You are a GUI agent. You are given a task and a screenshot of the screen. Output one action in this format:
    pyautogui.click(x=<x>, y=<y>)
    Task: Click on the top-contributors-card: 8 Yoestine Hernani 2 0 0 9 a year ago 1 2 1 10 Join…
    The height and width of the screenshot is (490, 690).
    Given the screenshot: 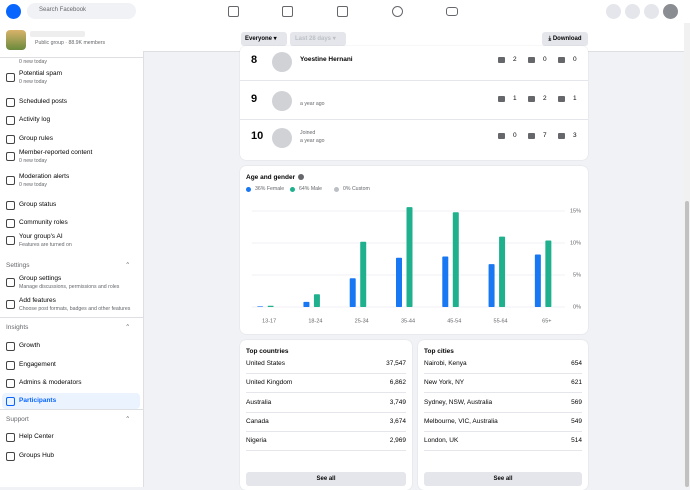 What is the action you would take?
    pyautogui.click(x=414, y=103)
    